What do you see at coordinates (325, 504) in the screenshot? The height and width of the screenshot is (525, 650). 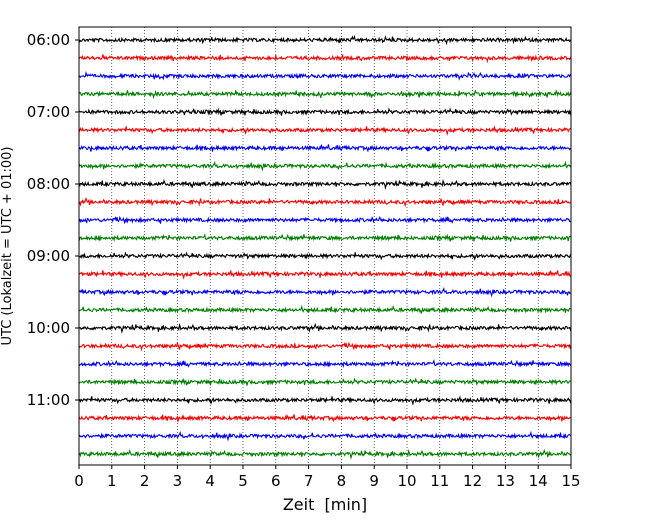 I see `x-axis-label: Zeit [min]` at bounding box center [325, 504].